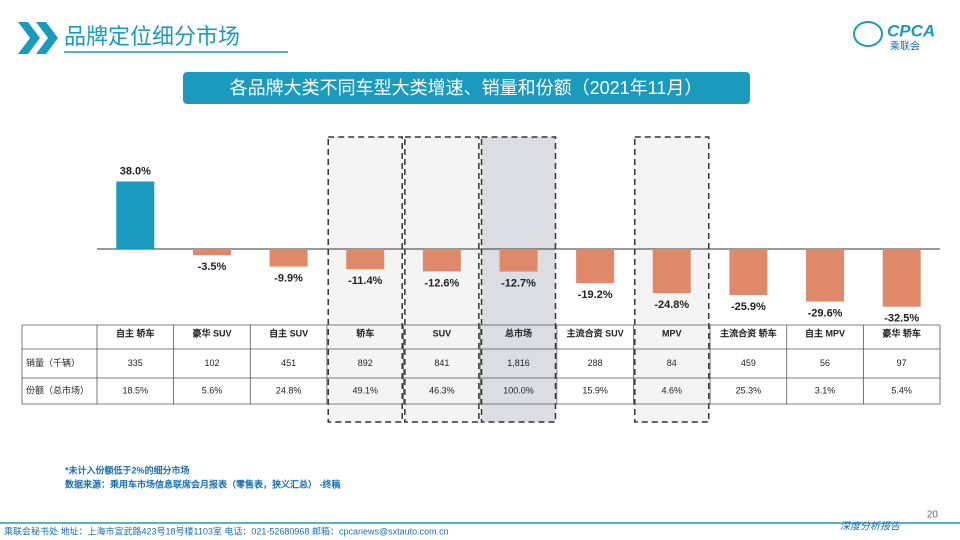  I want to click on table-cell: 841, so click(441, 363).